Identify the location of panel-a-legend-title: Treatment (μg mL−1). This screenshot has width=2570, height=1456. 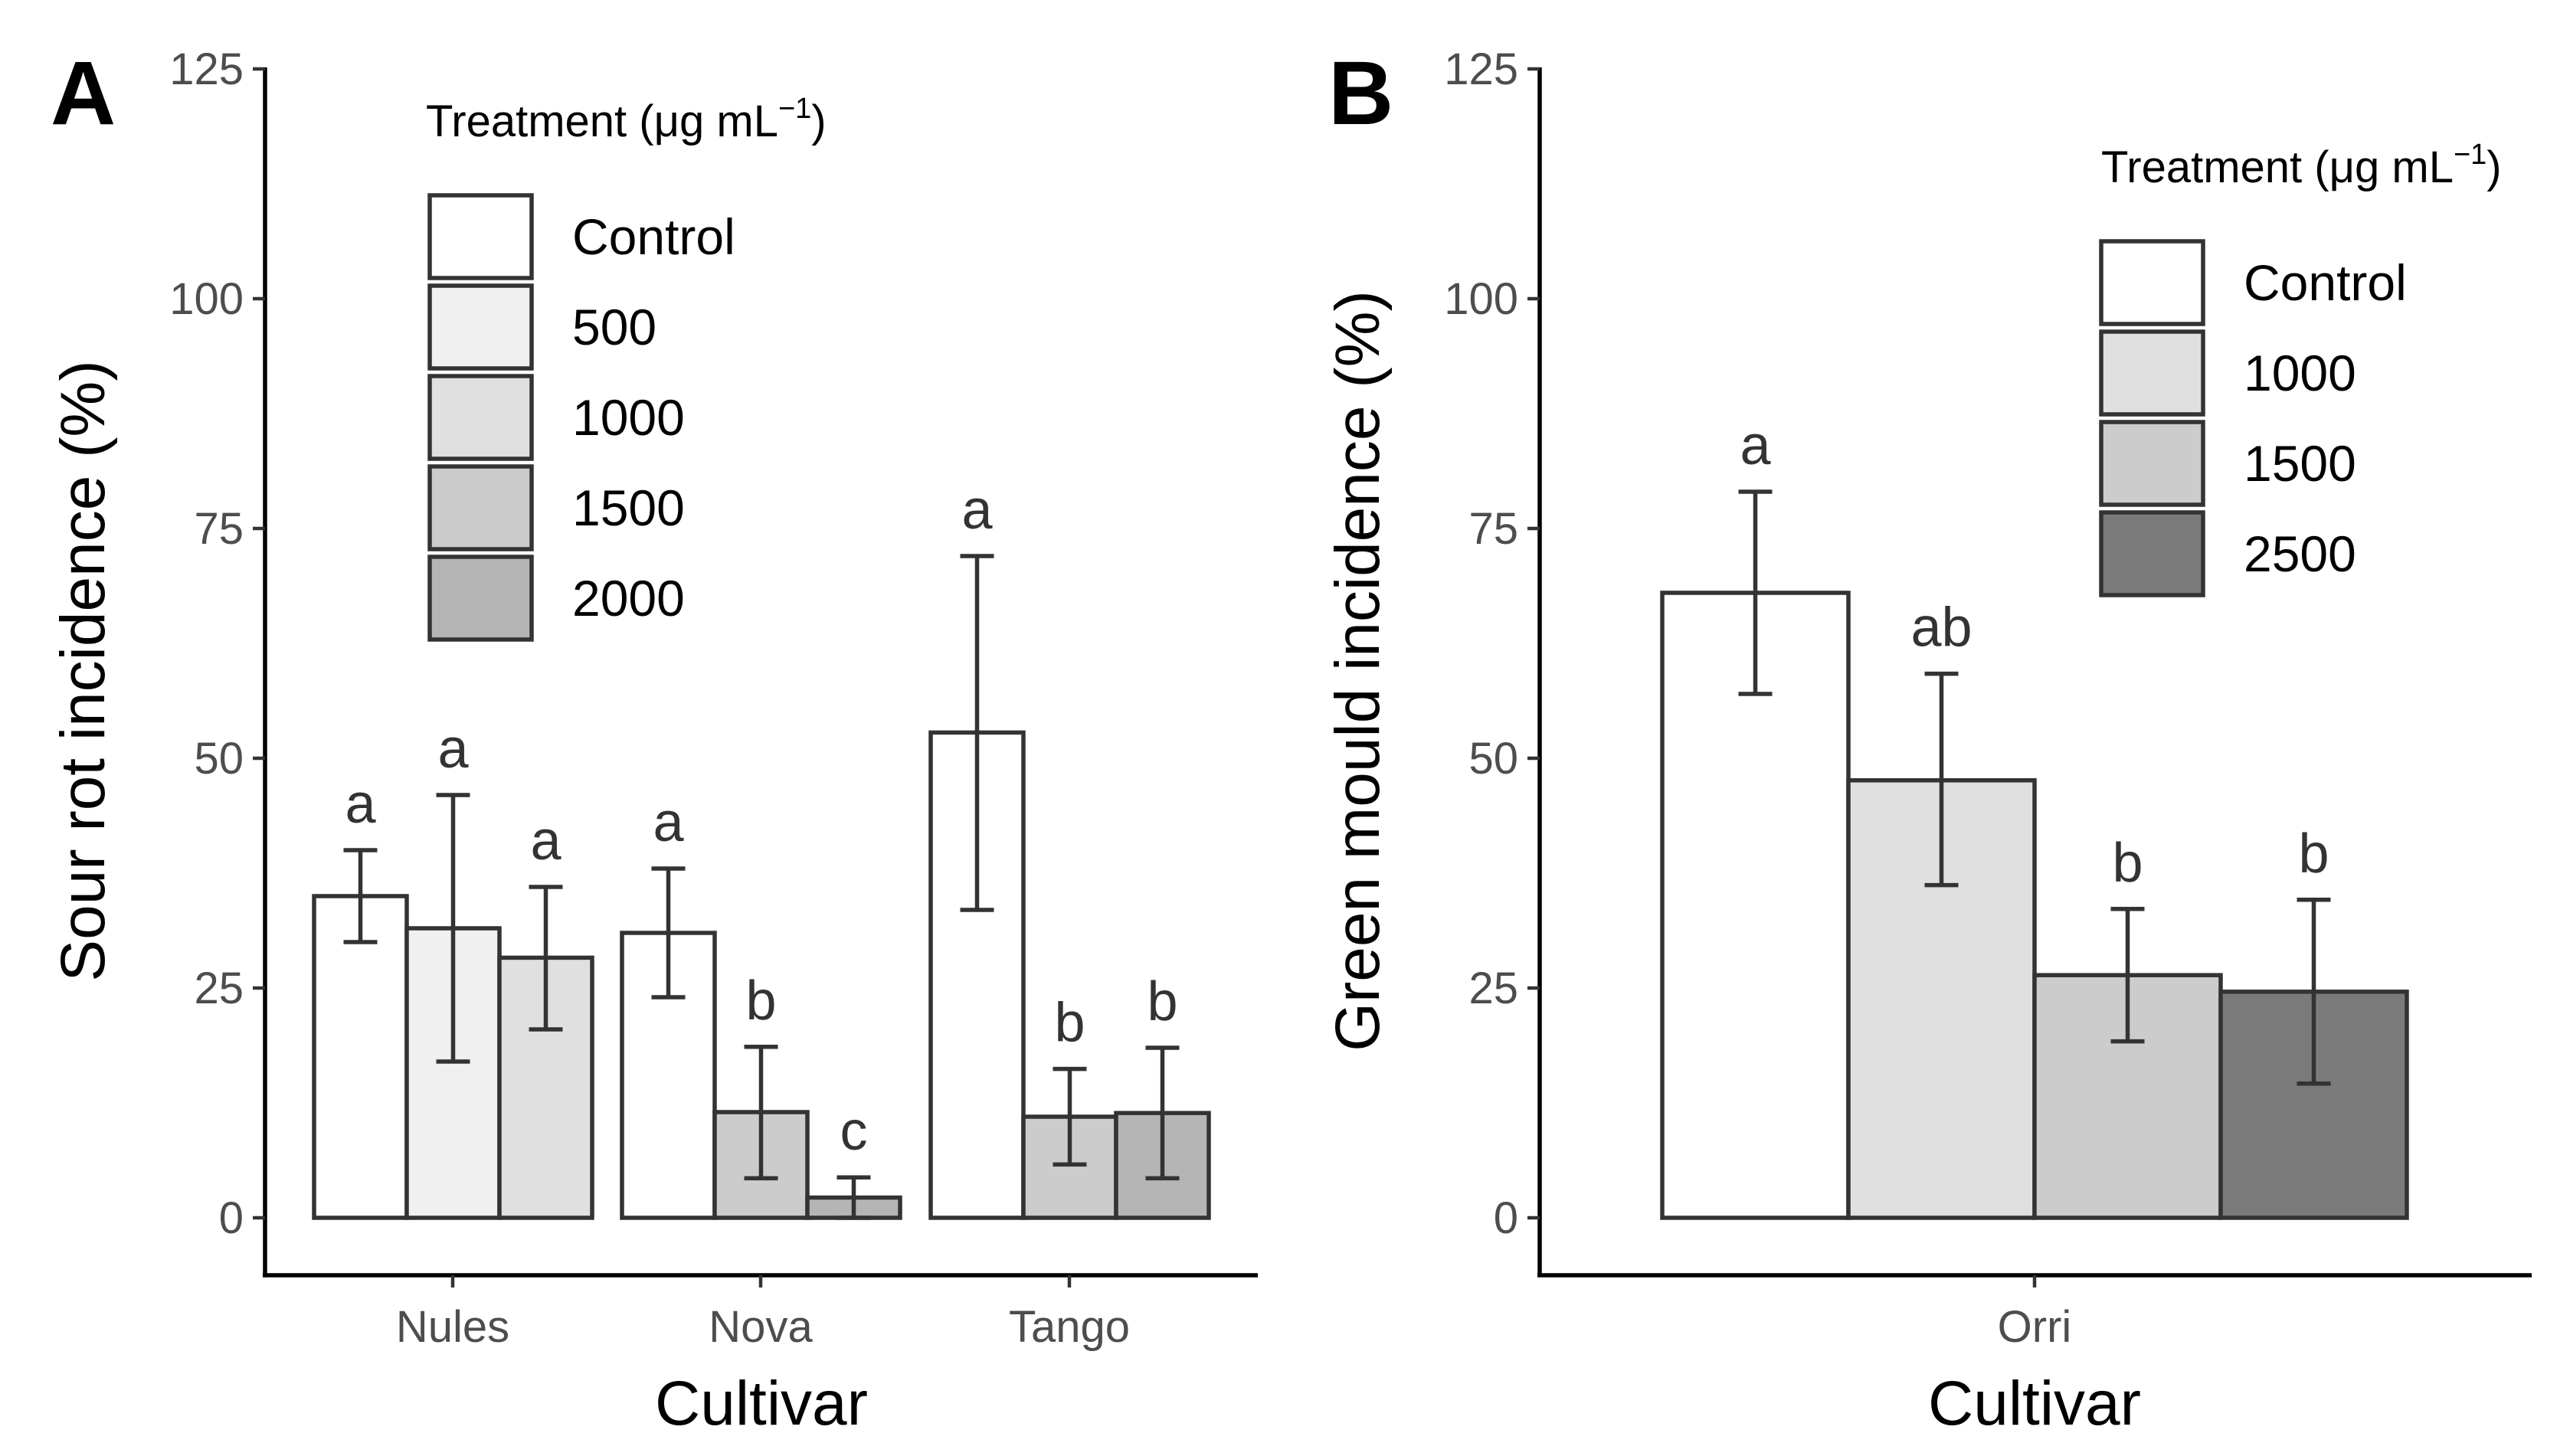
(626, 120).